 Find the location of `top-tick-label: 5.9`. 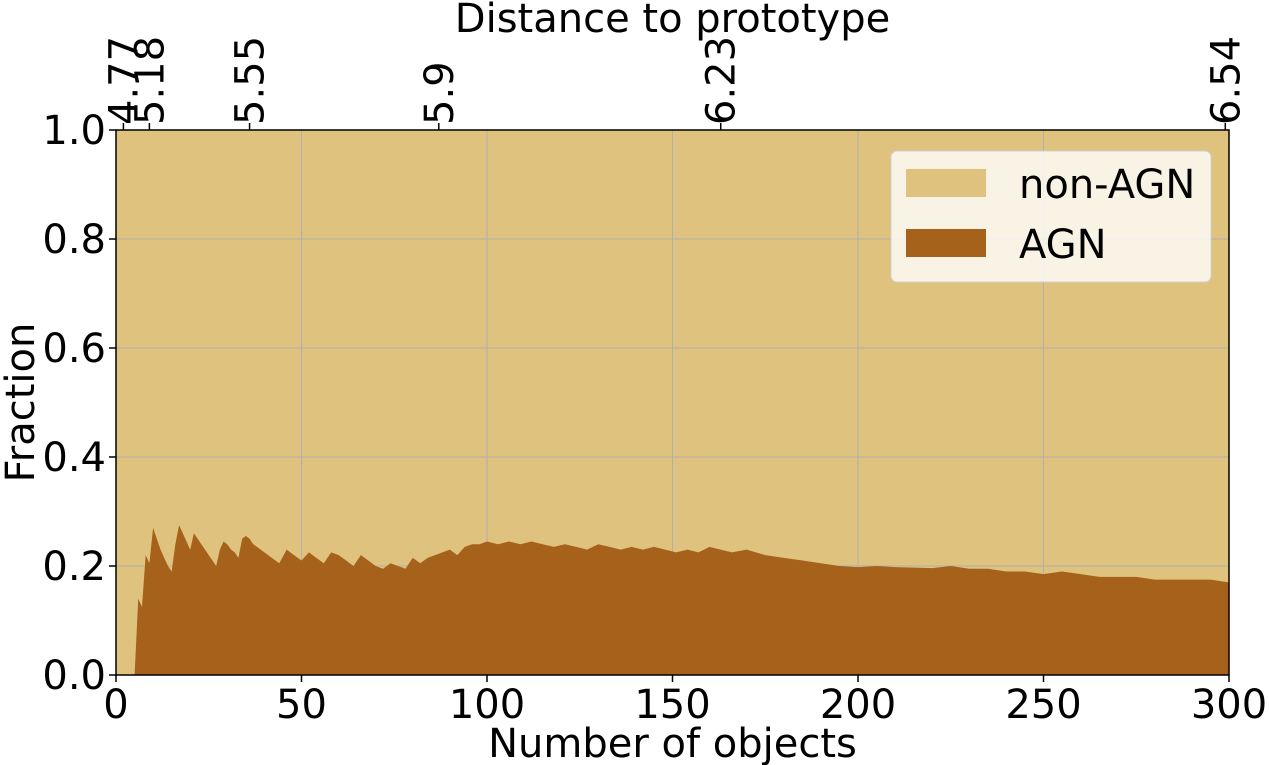

top-tick-label: 5.9 is located at coordinates (440, 93).